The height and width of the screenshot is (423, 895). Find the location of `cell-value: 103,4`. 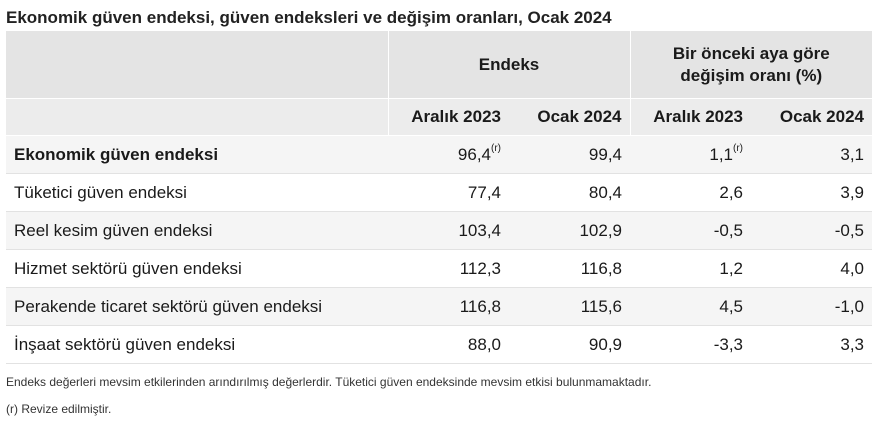

cell-value: 103,4 is located at coordinates (448, 230).